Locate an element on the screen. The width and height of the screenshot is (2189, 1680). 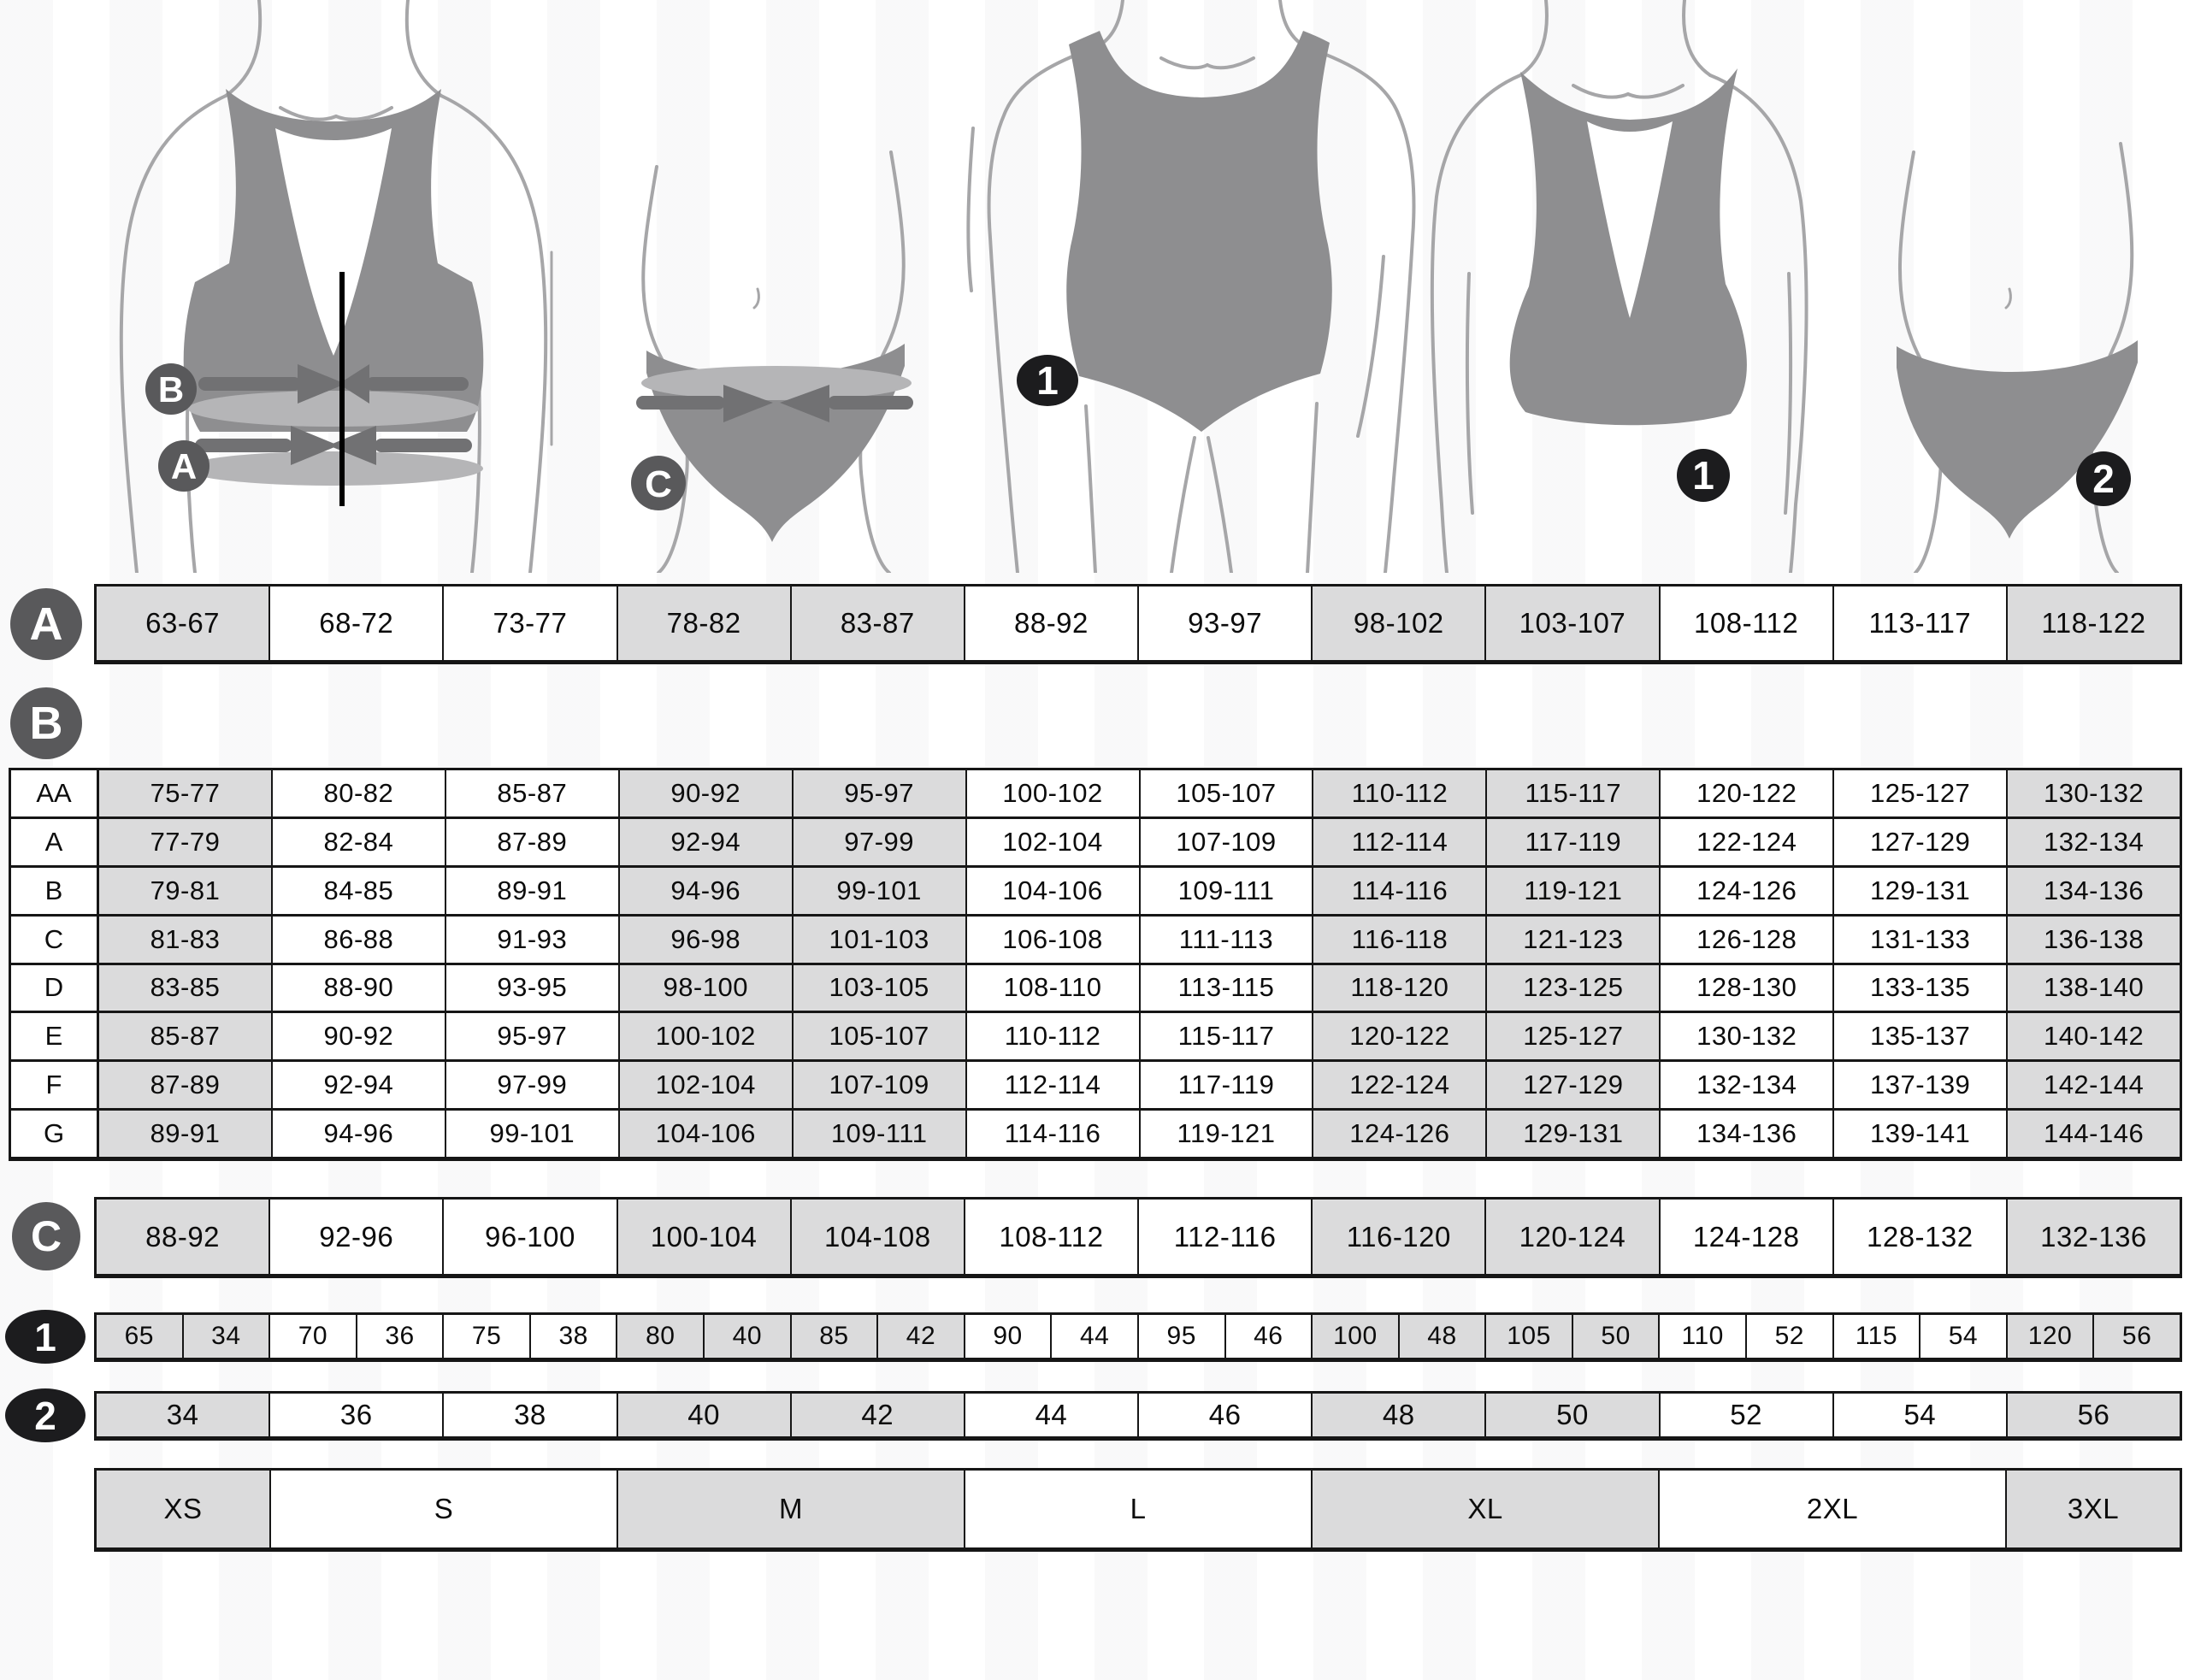
bust-icon-letter: B is located at coordinates (46, 723).